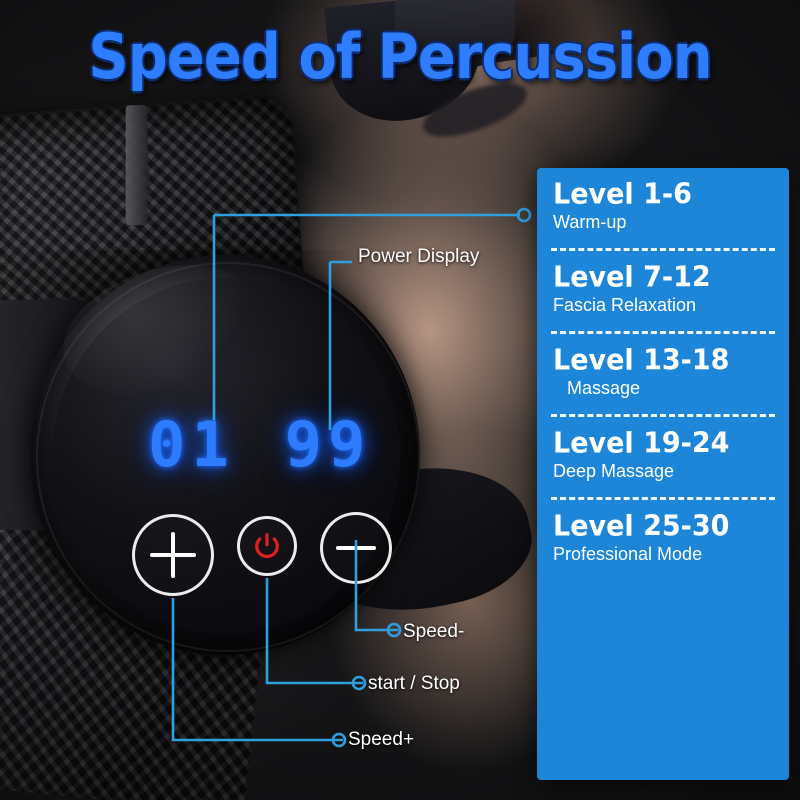 The height and width of the screenshot is (800, 800). Describe the element at coordinates (419, 256) in the screenshot. I see `callout-power-display: Power Display` at that location.